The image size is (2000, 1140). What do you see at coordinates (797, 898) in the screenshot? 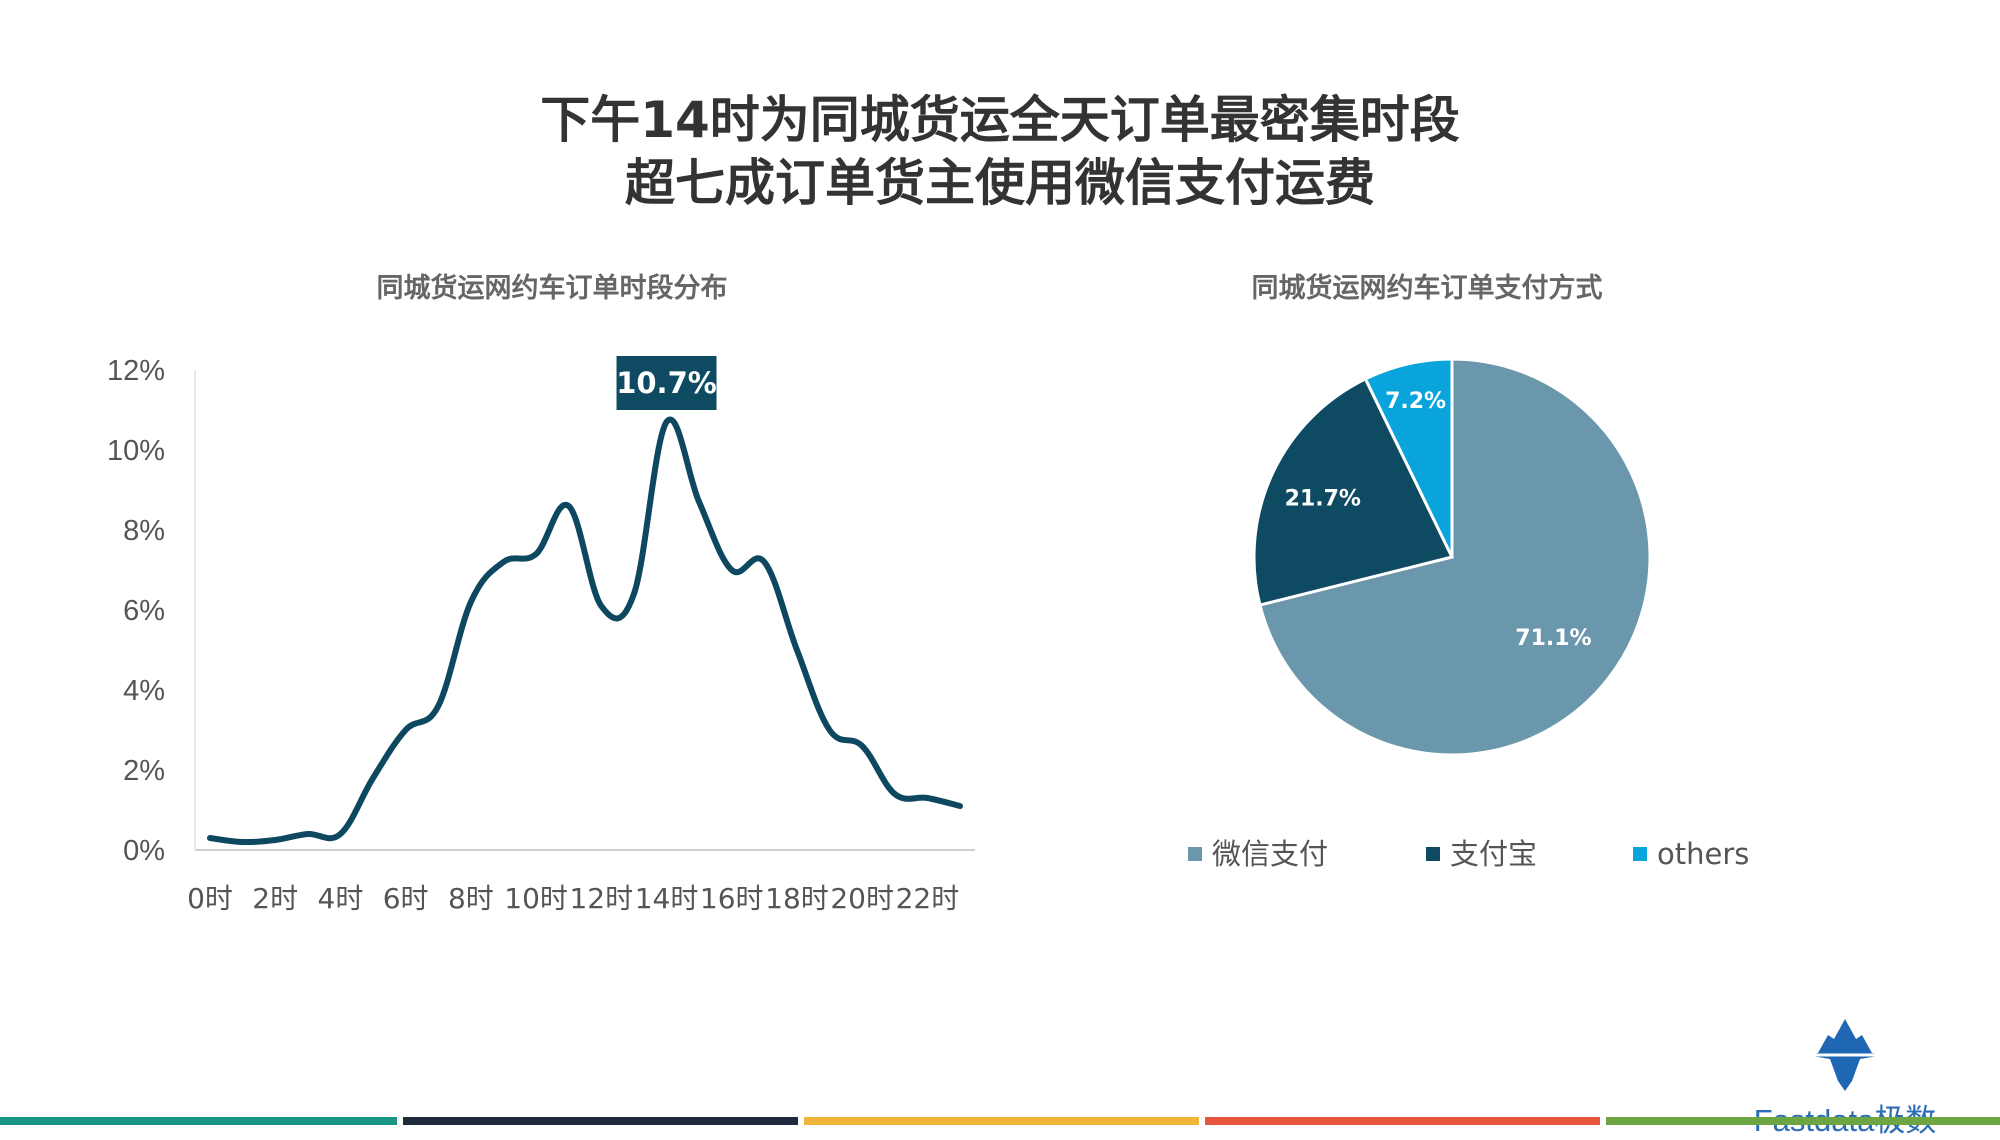
I see `x-tick-label: 18时` at bounding box center [797, 898].